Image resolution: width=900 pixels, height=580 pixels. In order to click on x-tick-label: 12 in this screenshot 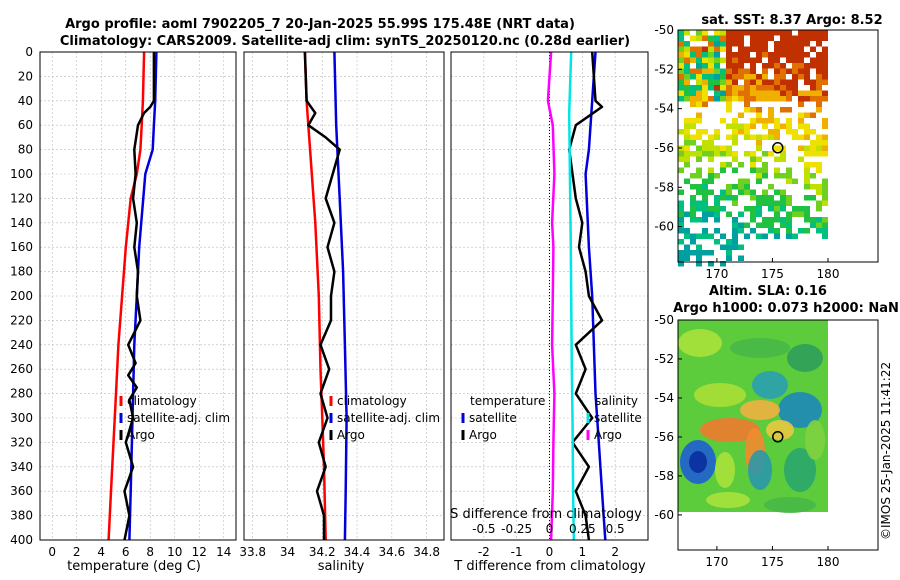, I will do `click(199, 552)`.